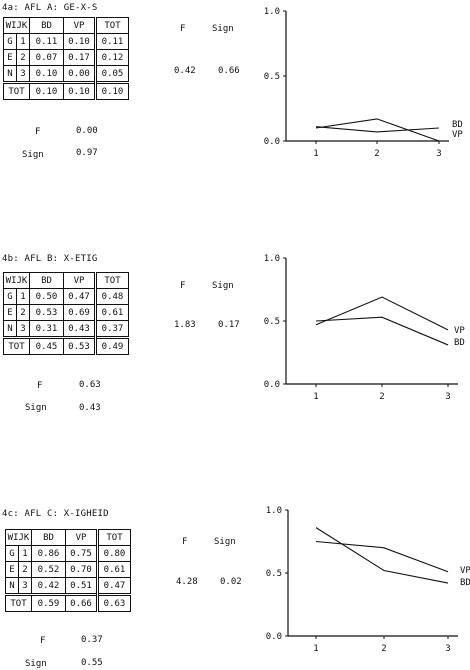 The height and width of the screenshot is (670, 470). I want to click on table-cell: 0.69, so click(80, 312).